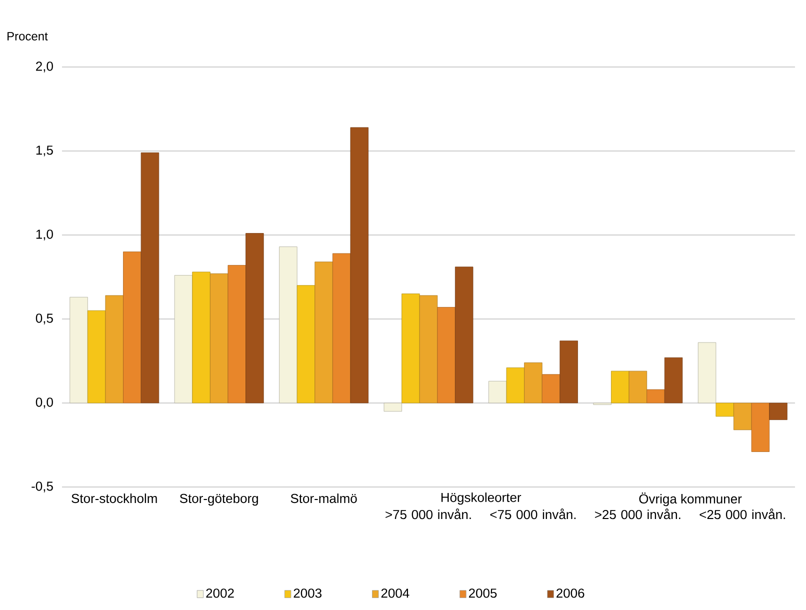 This screenshot has width=806, height=610. Describe the element at coordinates (323, 499) in the screenshot. I see `x-tick-label: Stor-malmö` at that location.